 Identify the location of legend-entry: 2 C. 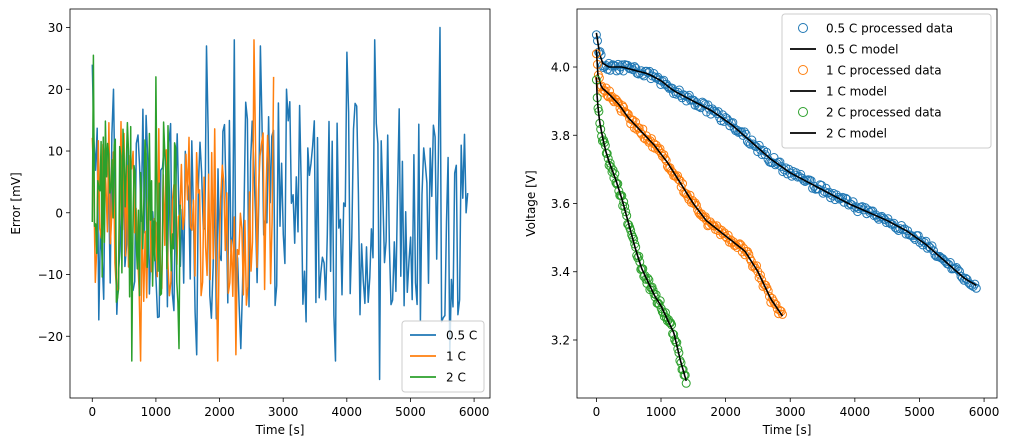
(456, 378).